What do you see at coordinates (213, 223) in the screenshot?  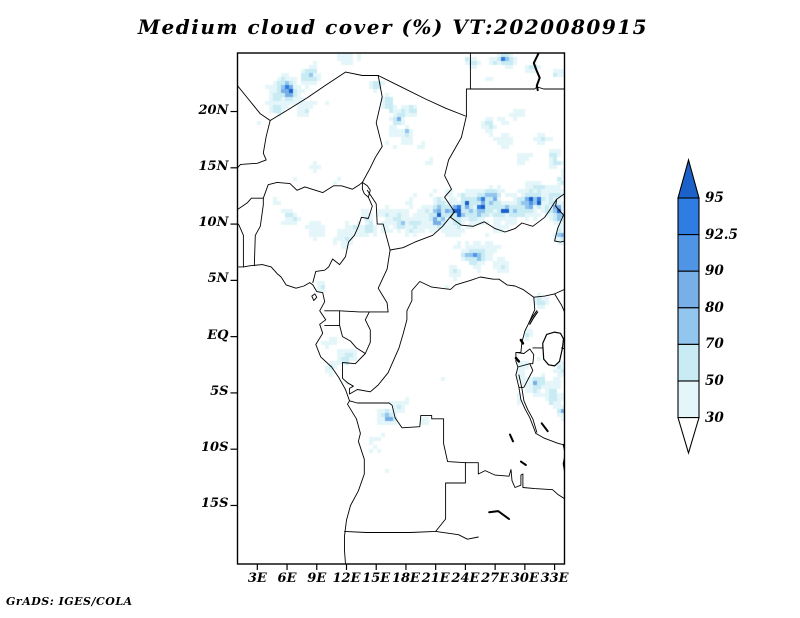 I see `y-tick-label-10N: 10N` at bounding box center [213, 223].